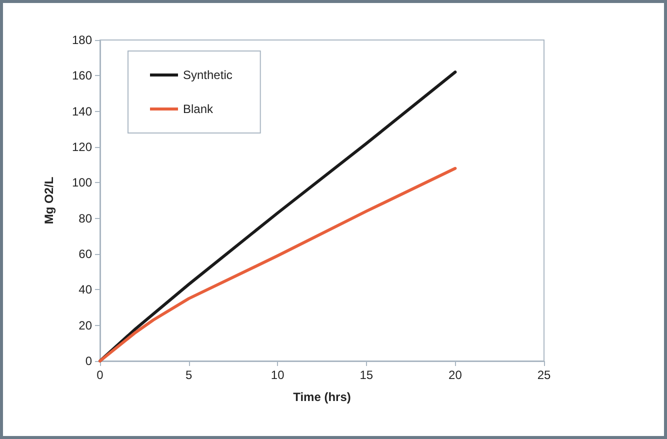  What do you see at coordinates (544, 375) in the screenshot?
I see `x-tick-label: 25` at bounding box center [544, 375].